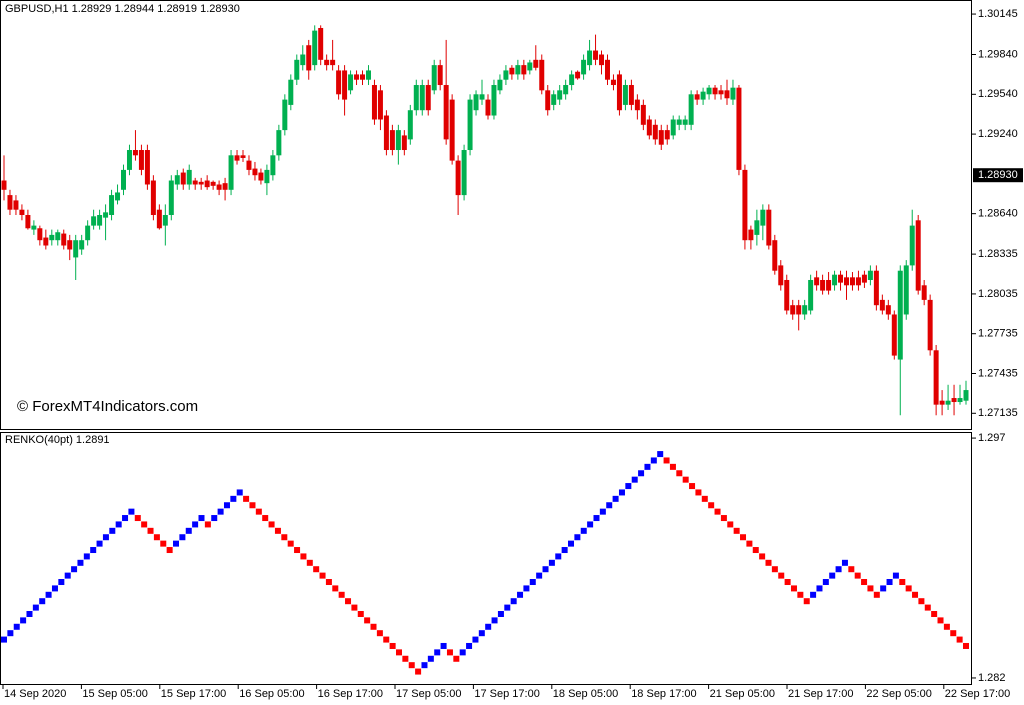 The height and width of the screenshot is (705, 1024). I want to click on watermark: © ForexMT4Indicators.com, so click(107, 406).